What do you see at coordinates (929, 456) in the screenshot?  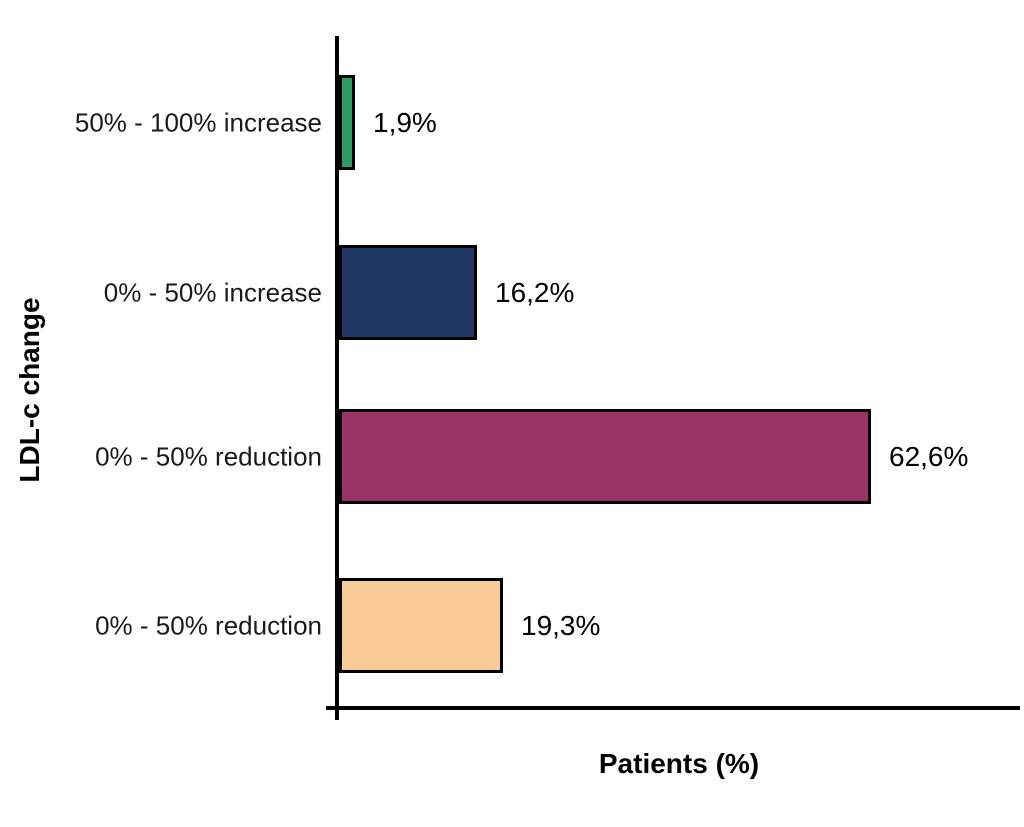 I see `value-label: 62,6%` at bounding box center [929, 456].